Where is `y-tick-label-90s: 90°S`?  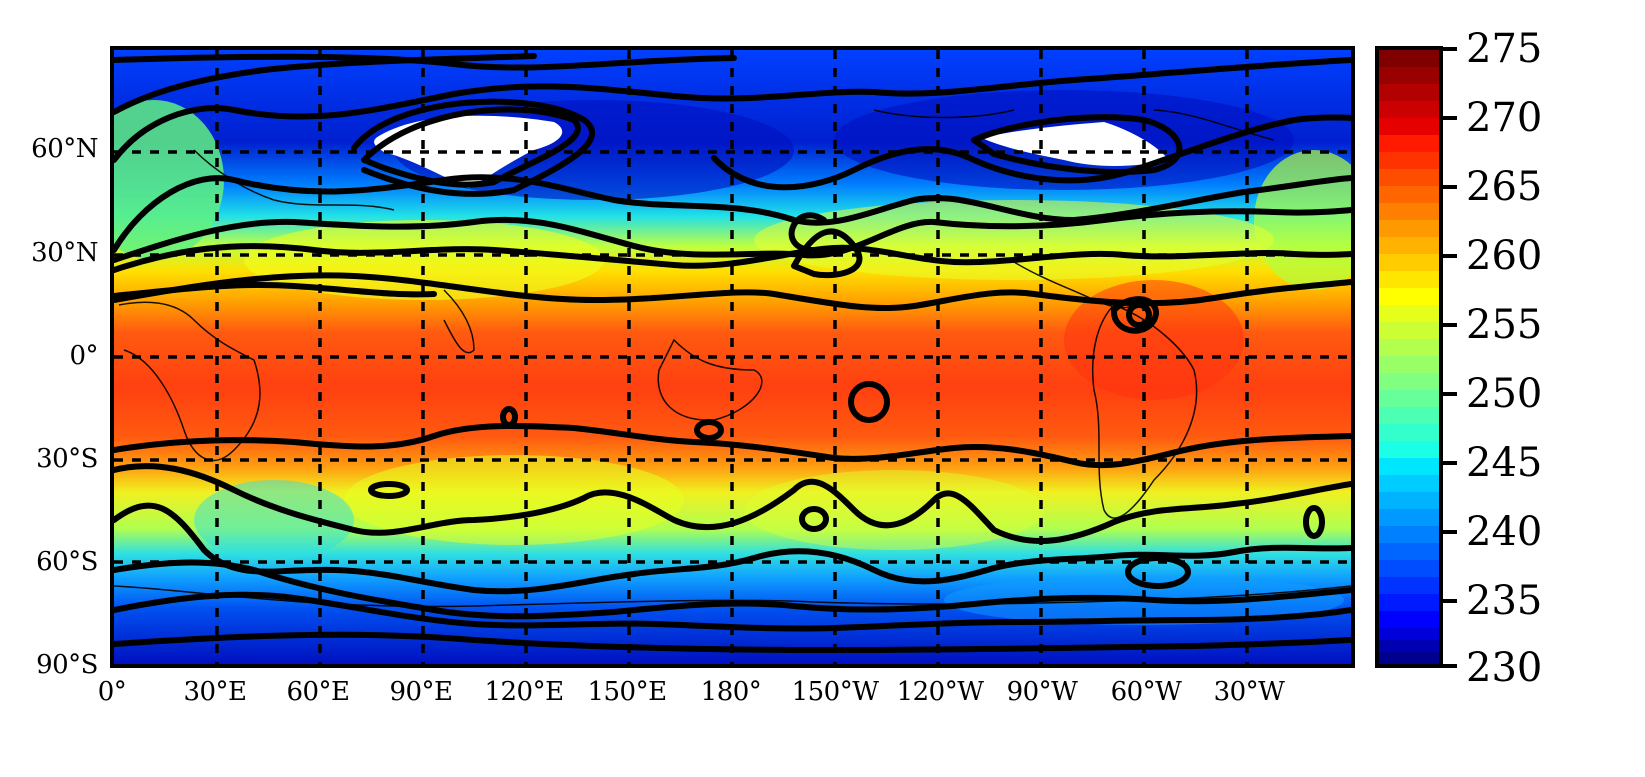
y-tick-label-90s: 90°S is located at coordinates (67, 665).